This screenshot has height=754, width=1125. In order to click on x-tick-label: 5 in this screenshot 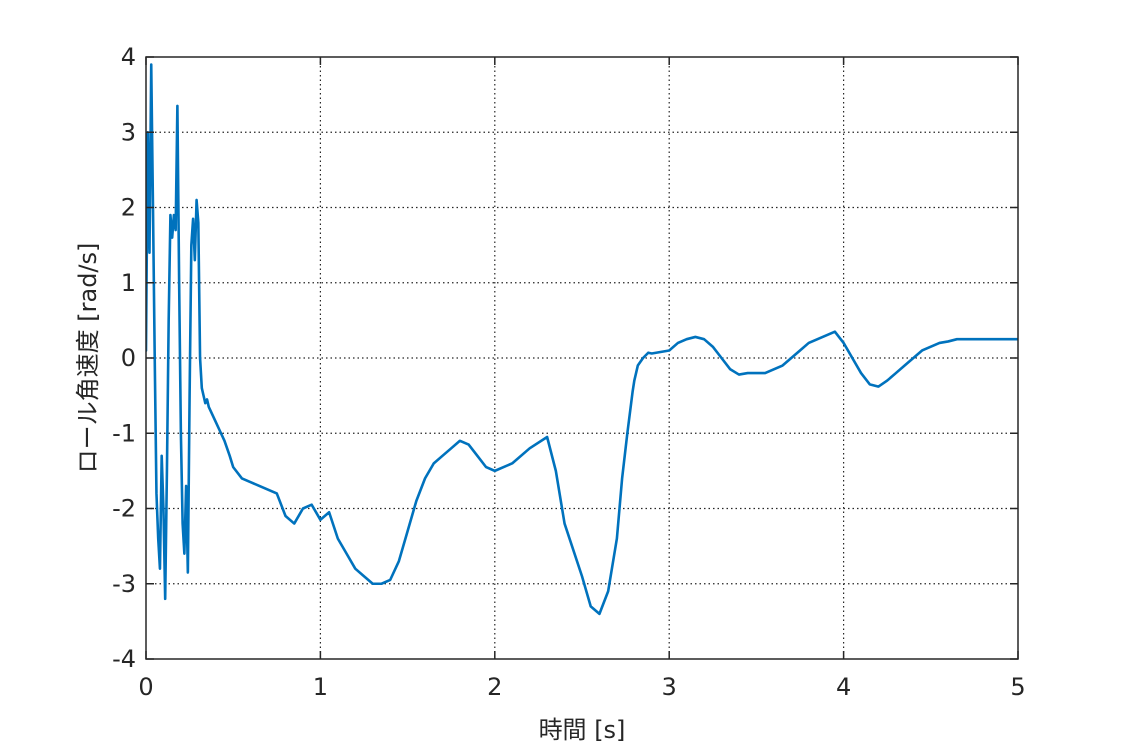, I will do `click(1017, 687)`.